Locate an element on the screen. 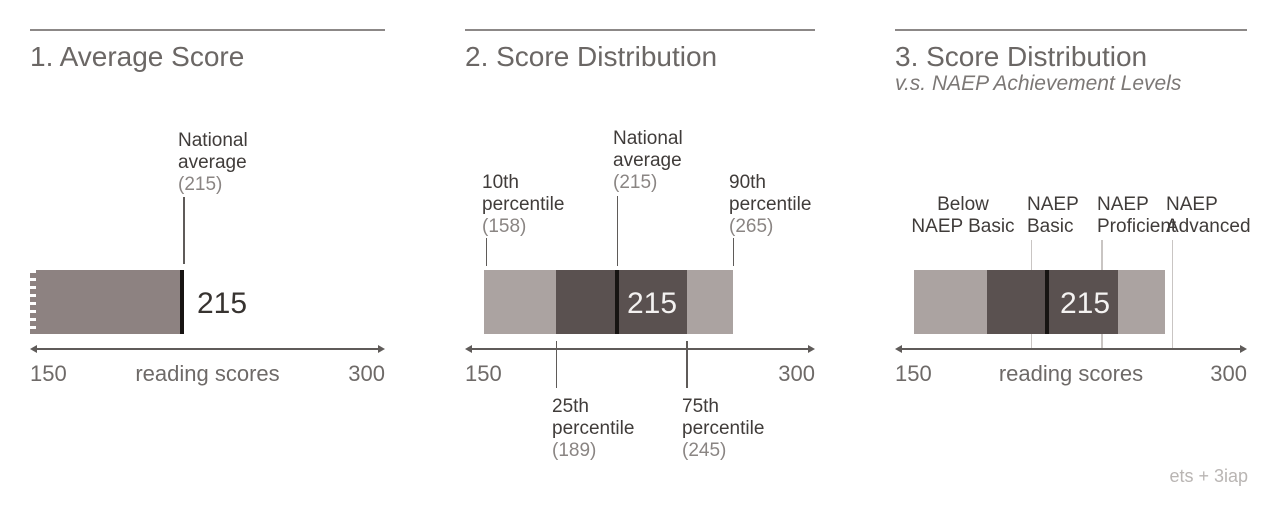 The height and width of the screenshot is (510, 1280). annotation-line: 90th is located at coordinates (747, 182).